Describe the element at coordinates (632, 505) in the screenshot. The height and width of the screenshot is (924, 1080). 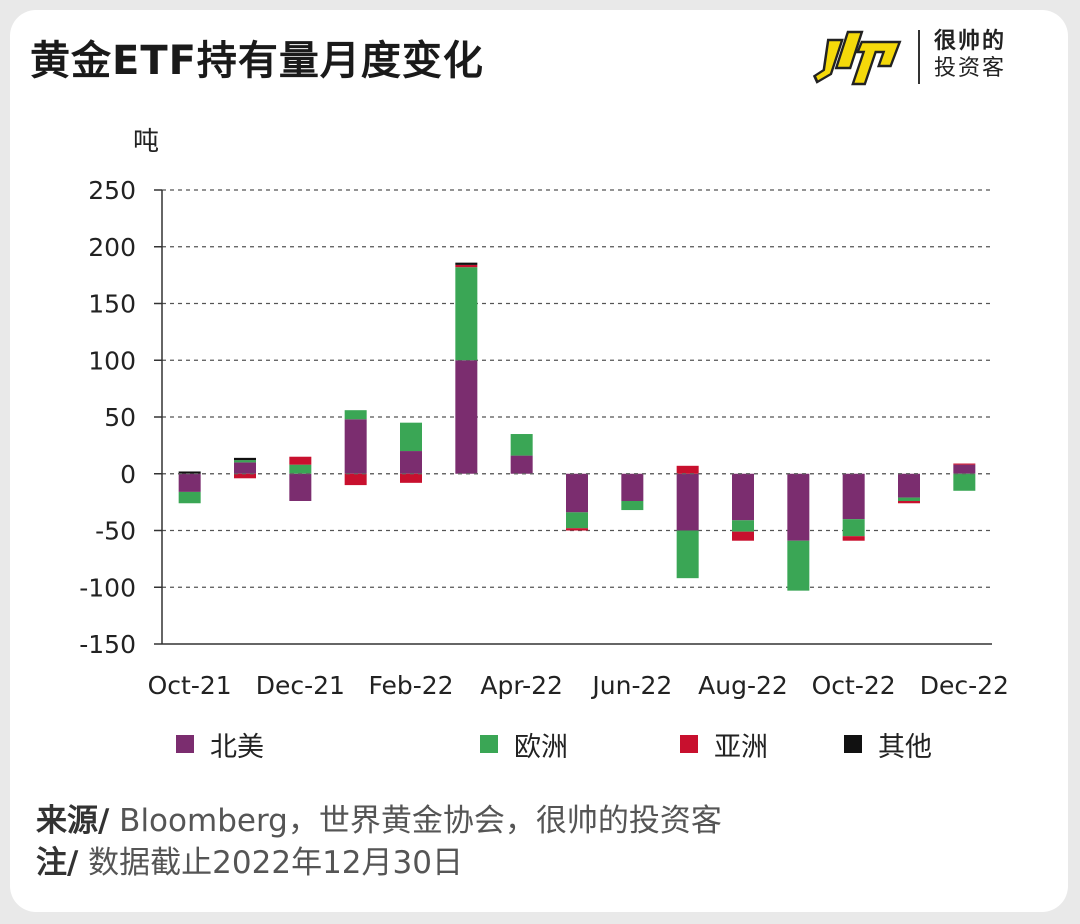
I see `bar-segment-Jun-22-s1` at that location.